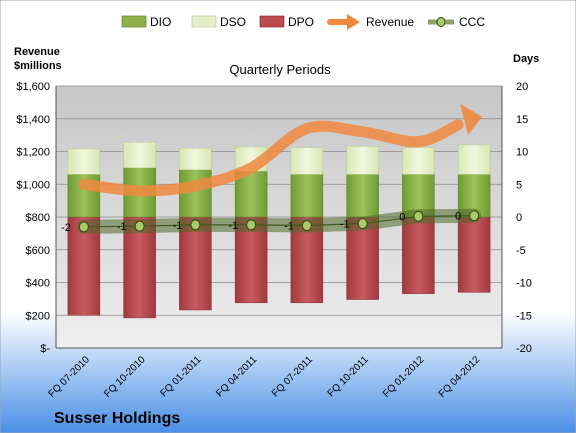  I want to click on y-left-axis-label-line2: $millions, so click(38, 66).